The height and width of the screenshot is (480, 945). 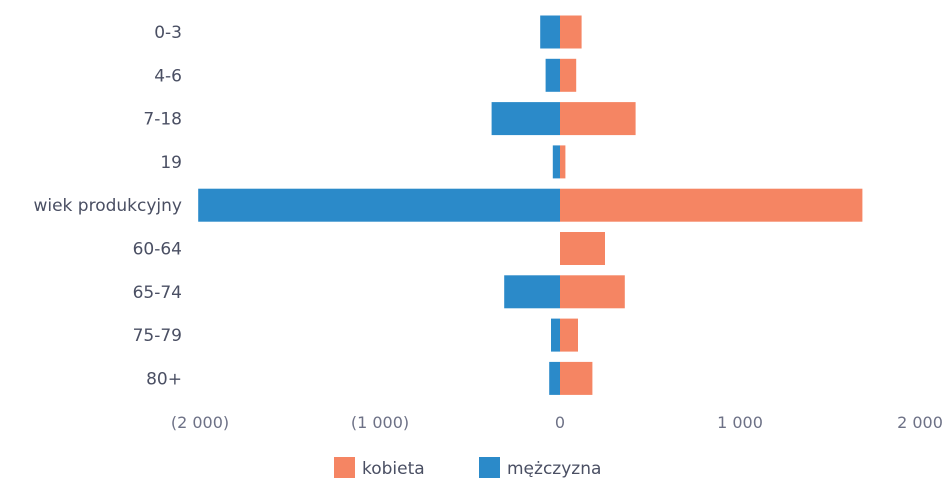 What do you see at coordinates (467, 468) in the screenshot?
I see `legend: kobieta mężczyzna` at bounding box center [467, 468].